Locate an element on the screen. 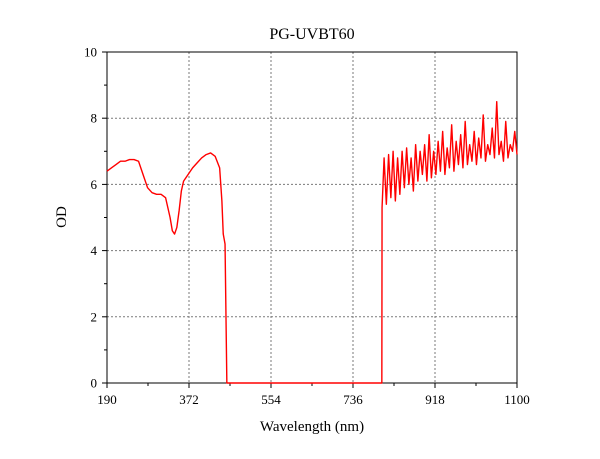 This screenshot has height=459, width=600. x-tick-label: 1100 is located at coordinates (517, 399).